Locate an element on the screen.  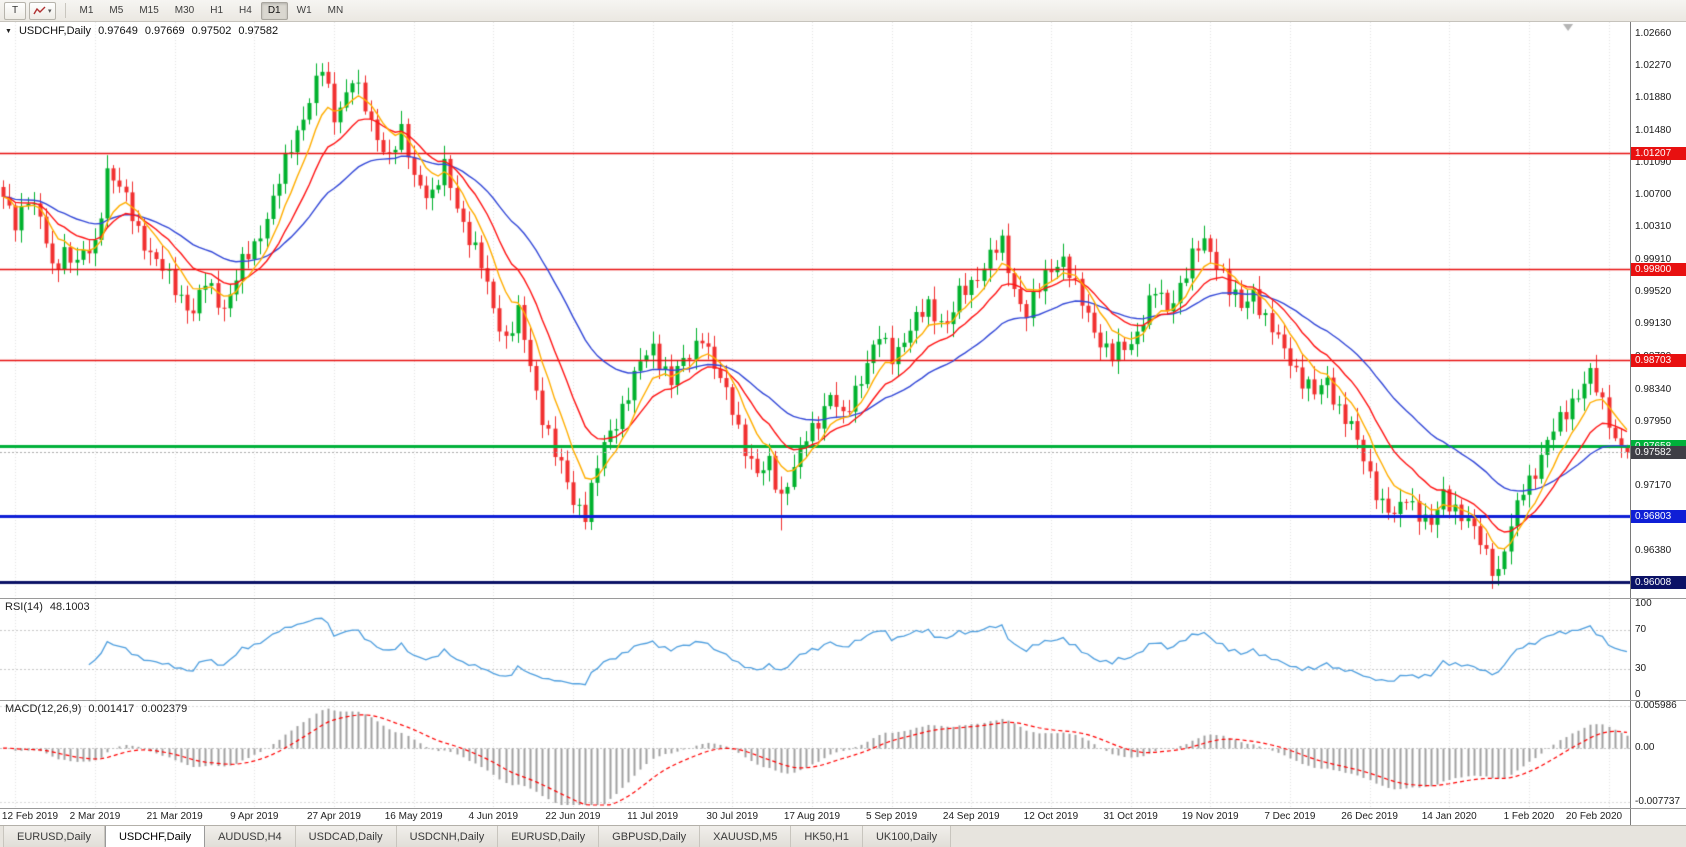
rsi-plot: RSI(14) 48.1003 is located at coordinates (815, 649).